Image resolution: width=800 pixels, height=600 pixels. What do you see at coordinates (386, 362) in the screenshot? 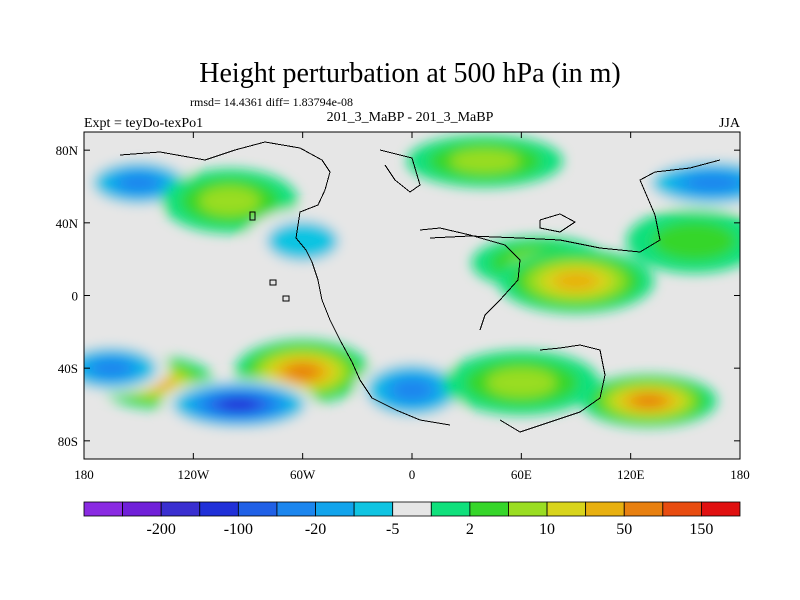
I see `coastline-south-america` at bounding box center [386, 362].